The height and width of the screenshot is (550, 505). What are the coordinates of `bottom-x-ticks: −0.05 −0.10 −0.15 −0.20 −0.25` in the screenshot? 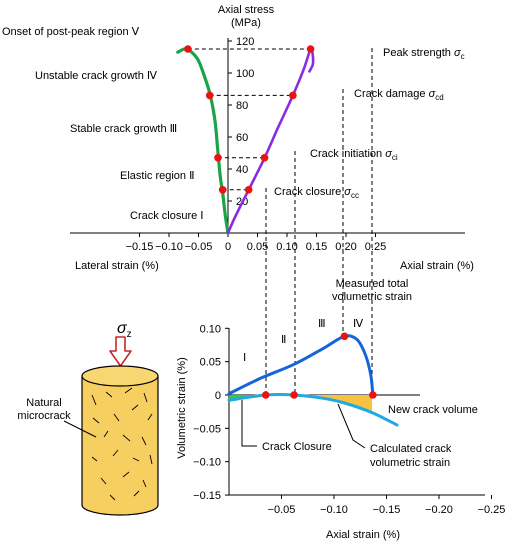 It's located at (386, 505).